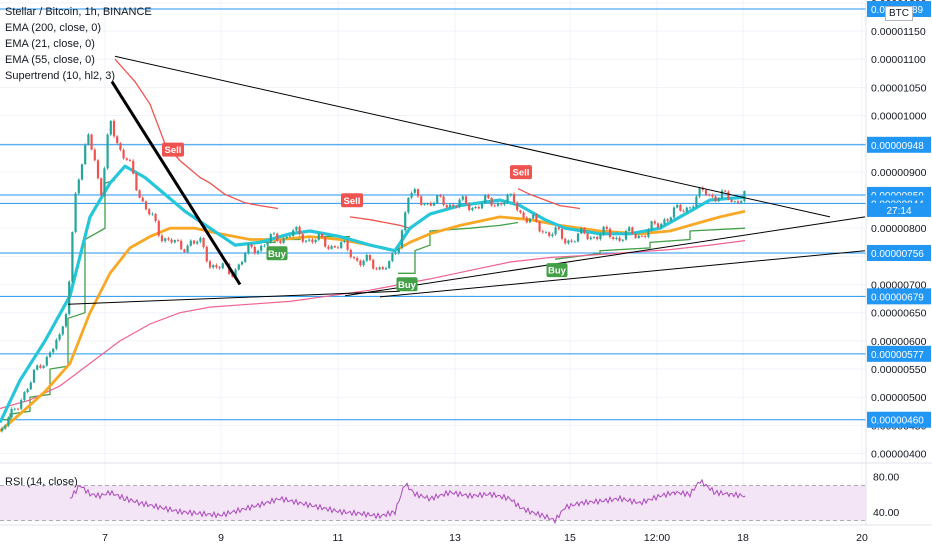 Image resolution: width=932 pixels, height=550 pixels. Describe the element at coordinates (521, 173) in the screenshot. I see `signal-label: Sell` at that location.